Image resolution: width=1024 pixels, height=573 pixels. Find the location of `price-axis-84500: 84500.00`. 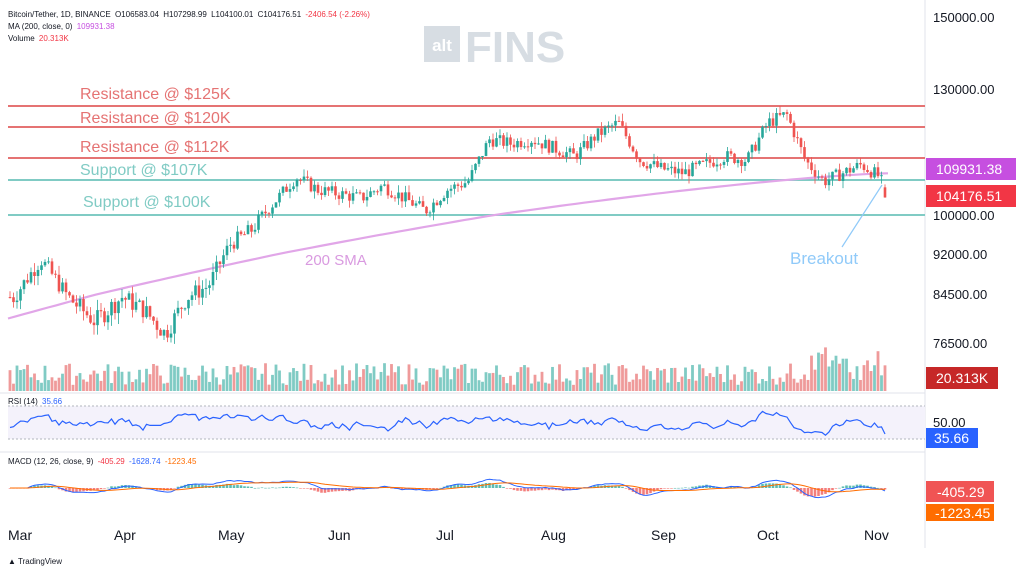

price-axis-84500: 84500.00 is located at coordinates (960, 294).